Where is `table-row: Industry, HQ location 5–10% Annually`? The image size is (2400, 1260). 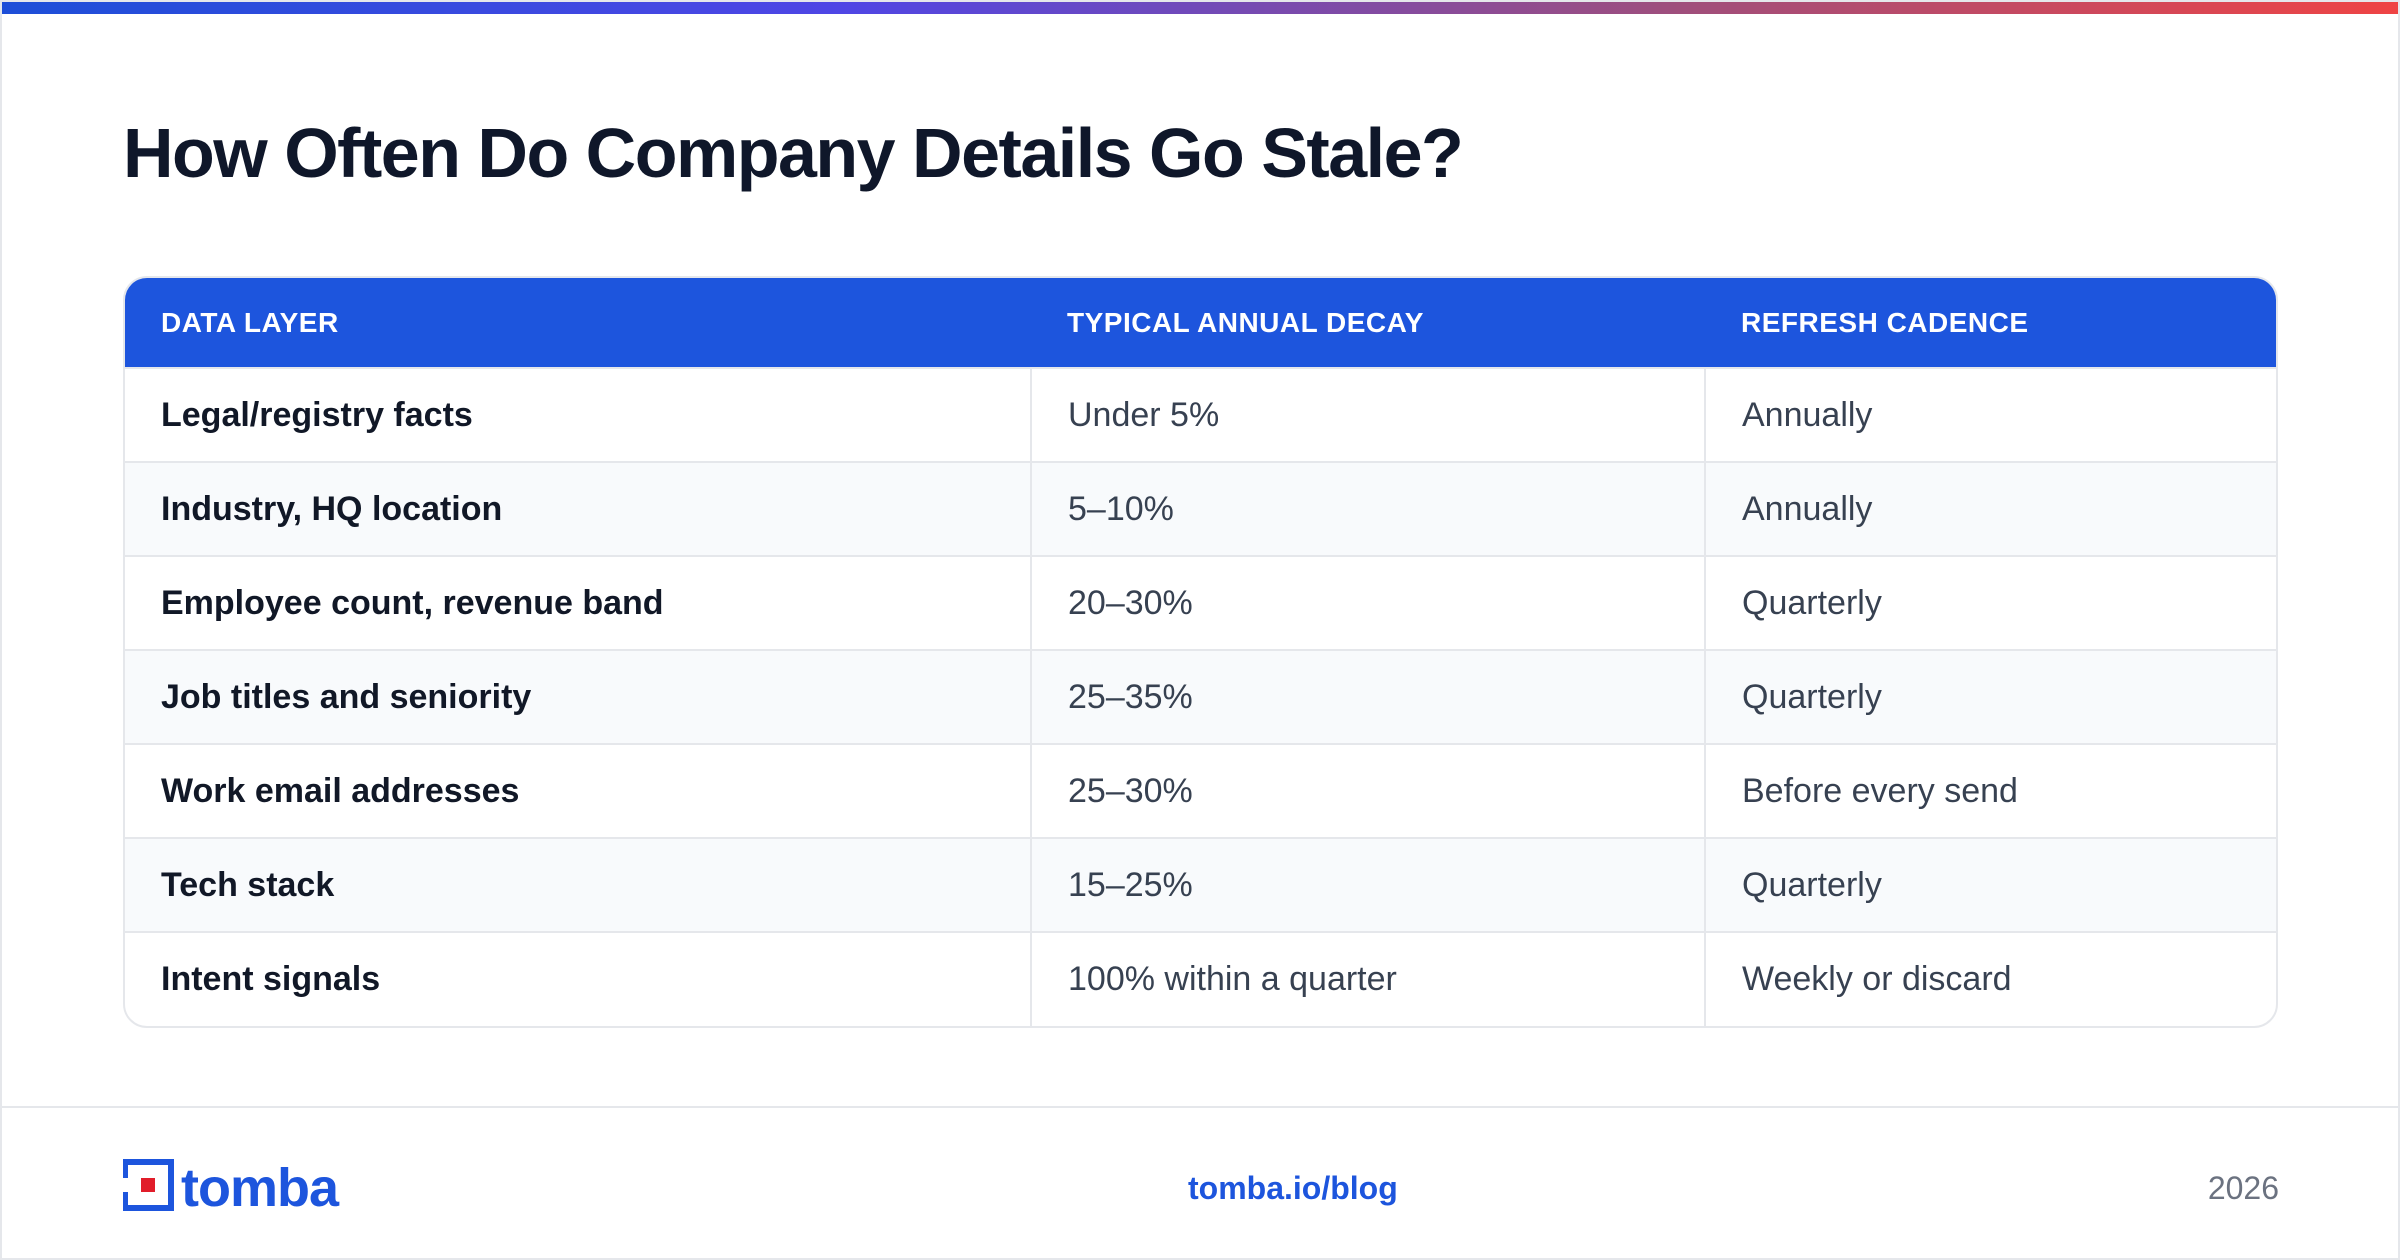
table-row: Industry, HQ location 5–10% Annually is located at coordinates (1200, 509).